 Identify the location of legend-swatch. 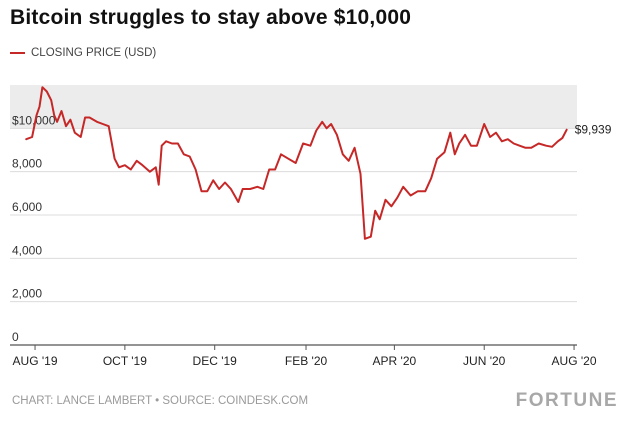
(17, 53).